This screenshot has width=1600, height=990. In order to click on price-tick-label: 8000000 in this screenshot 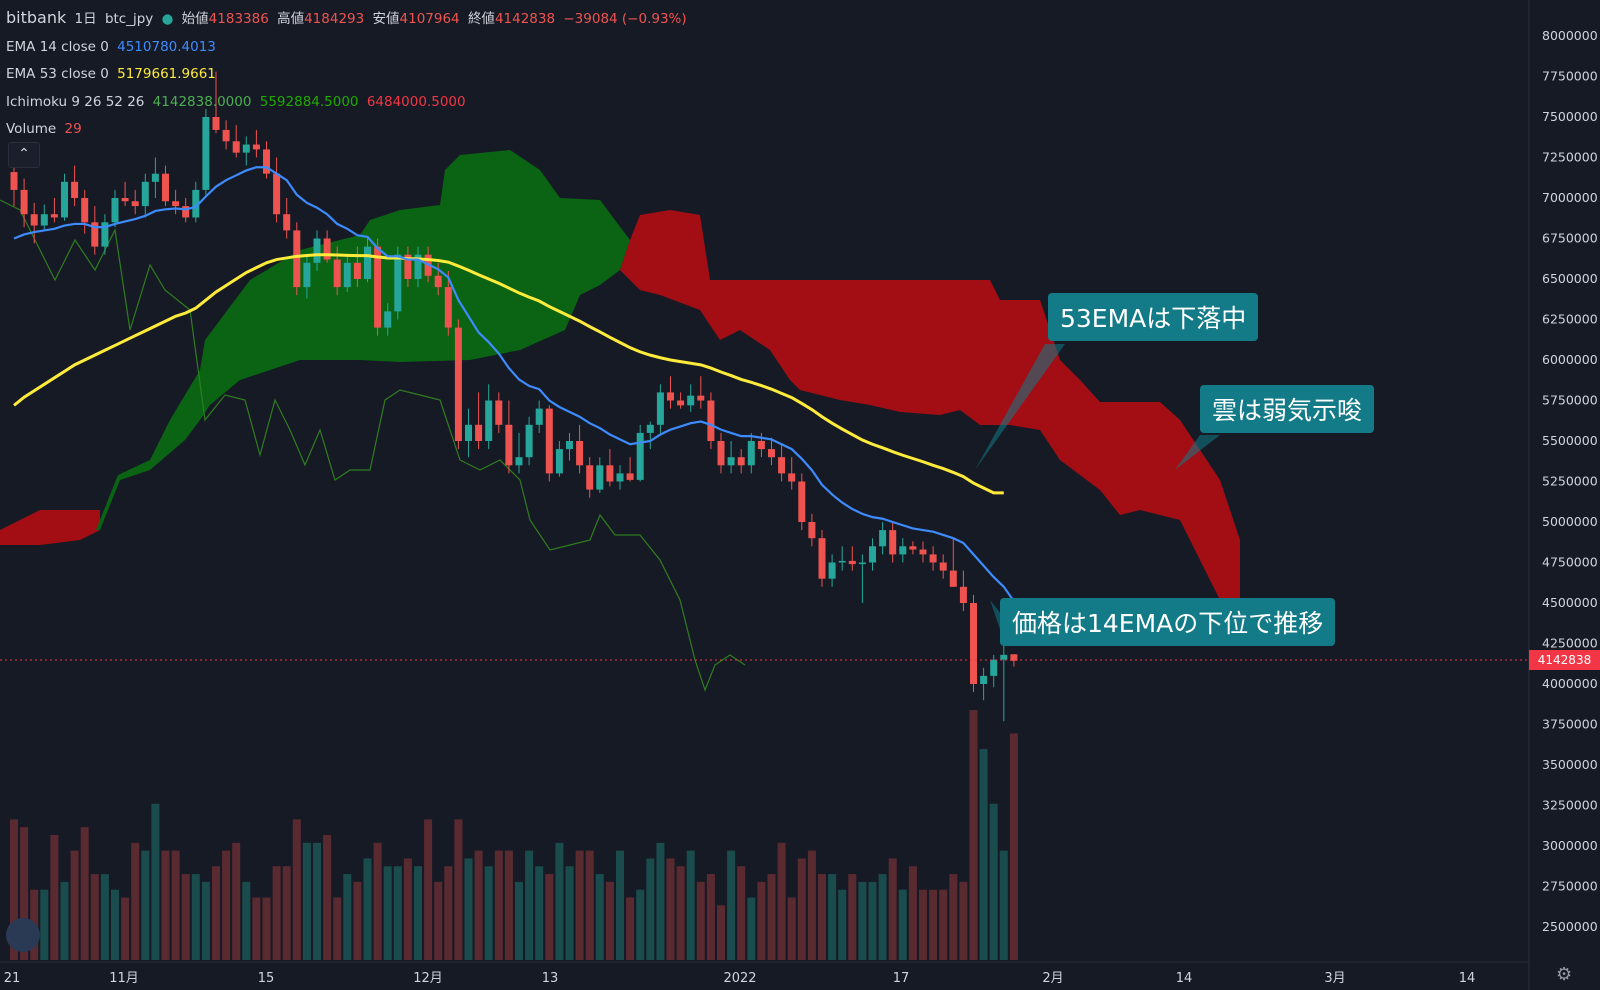, I will do `click(1570, 35)`.